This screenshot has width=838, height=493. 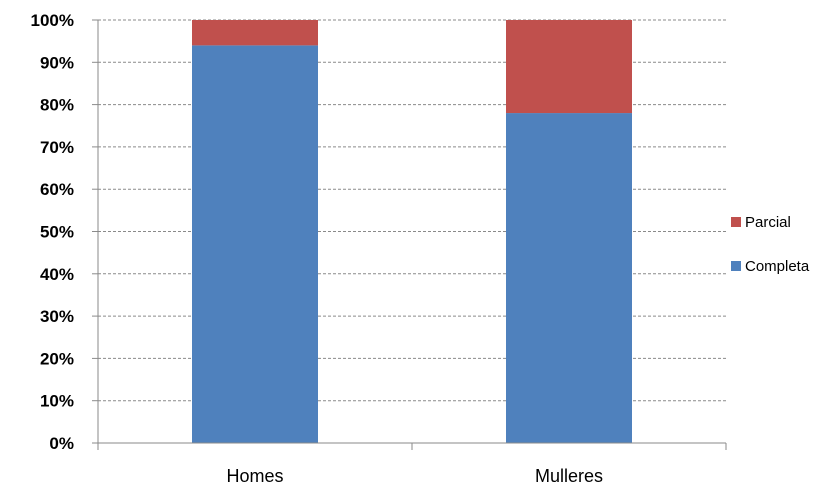 What do you see at coordinates (57, 274) in the screenshot?
I see `y-tick-label: 40%` at bounding box center [57, 274].